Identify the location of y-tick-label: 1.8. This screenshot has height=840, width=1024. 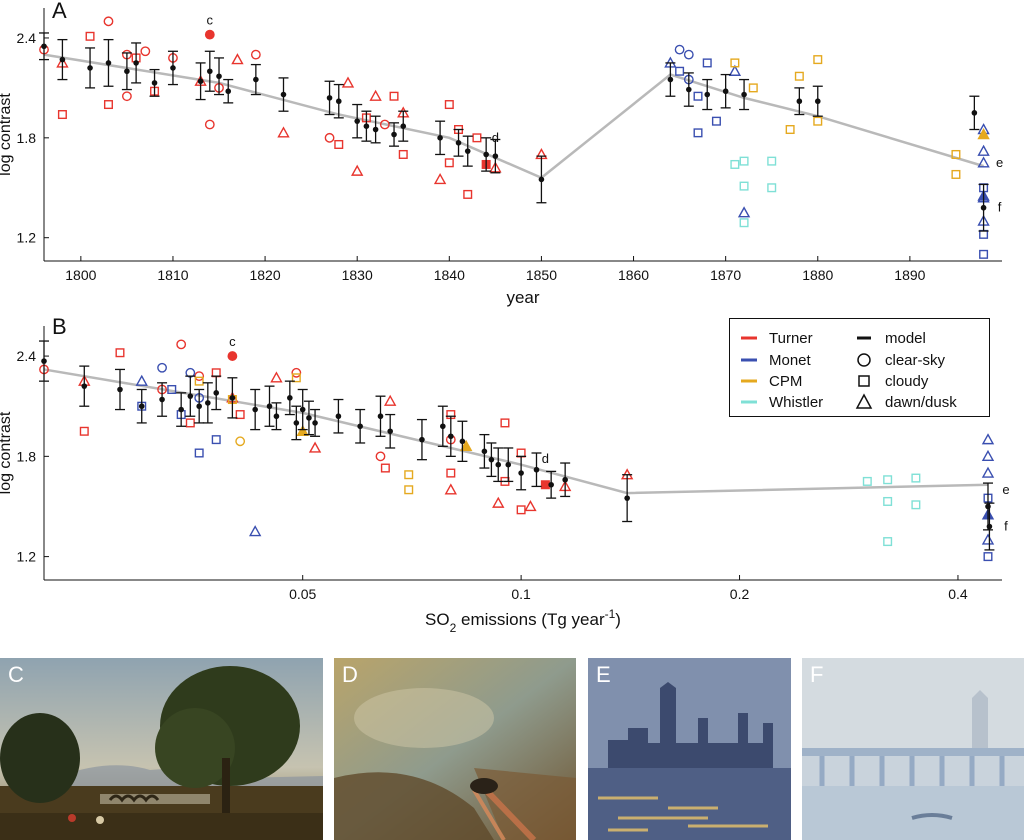
(27, 138).